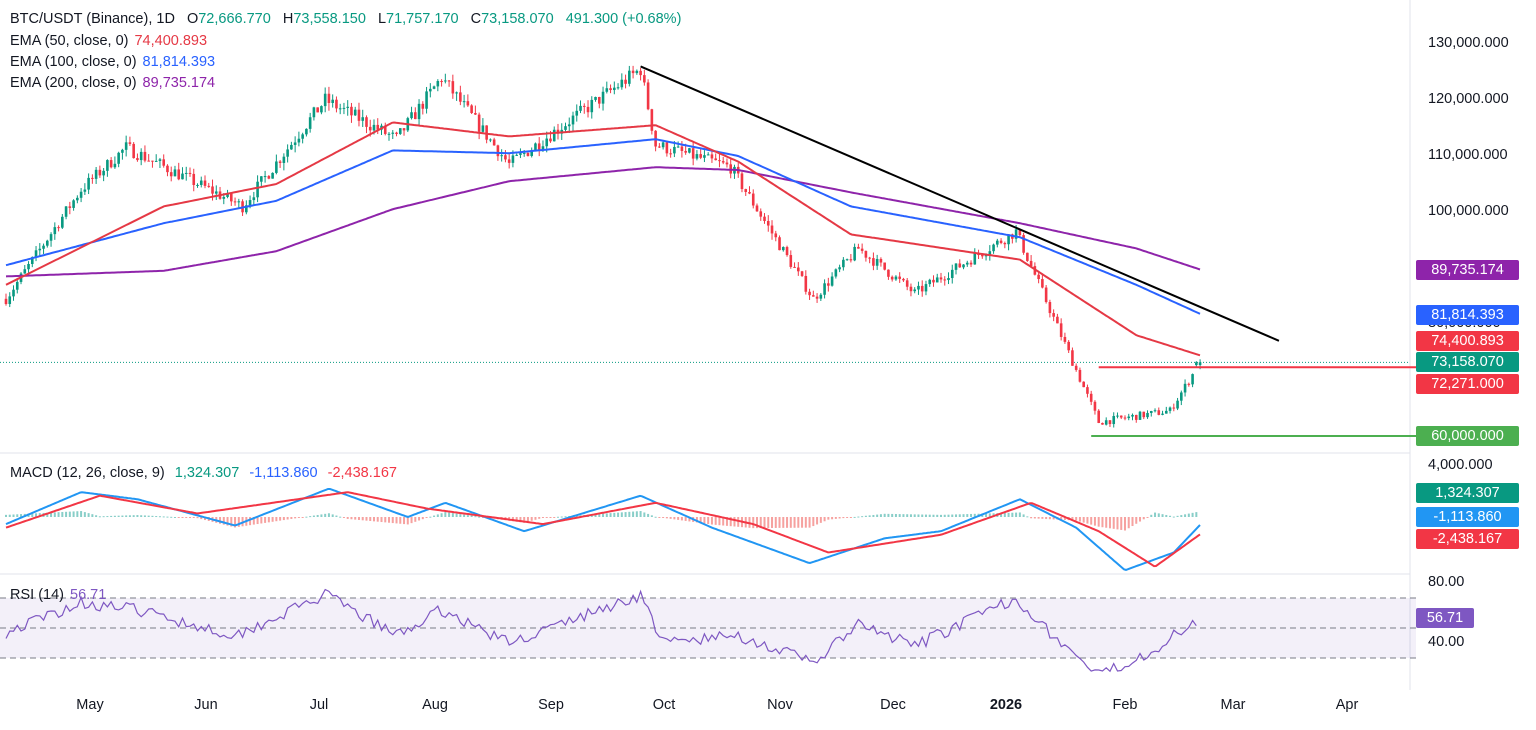 The image size is (1536, 730). What do you see at coordinates (603, 222) in the screenshot?
I see `ema200-line` at bounding box center [603, 222].